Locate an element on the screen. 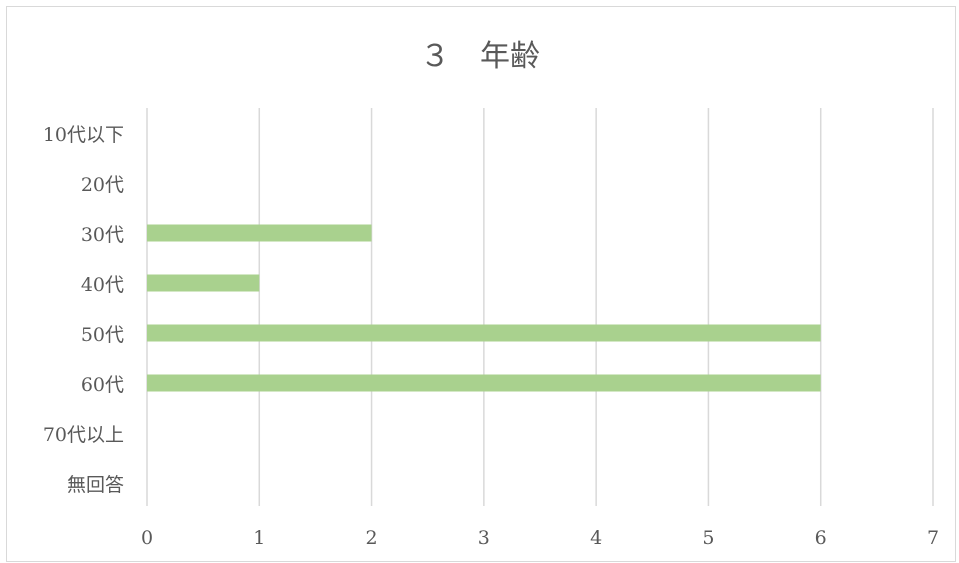 The height and width of the screenshot is (563, 959). x-tick-label: 5 is located at coordinates (708, 538).